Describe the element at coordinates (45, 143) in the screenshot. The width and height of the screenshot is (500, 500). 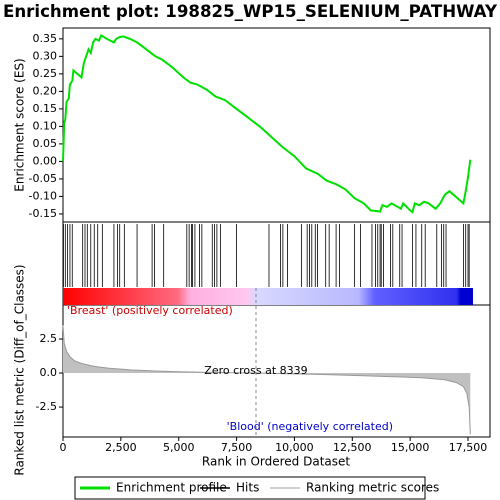
I see `y-tick-label: 0.05` at that location.